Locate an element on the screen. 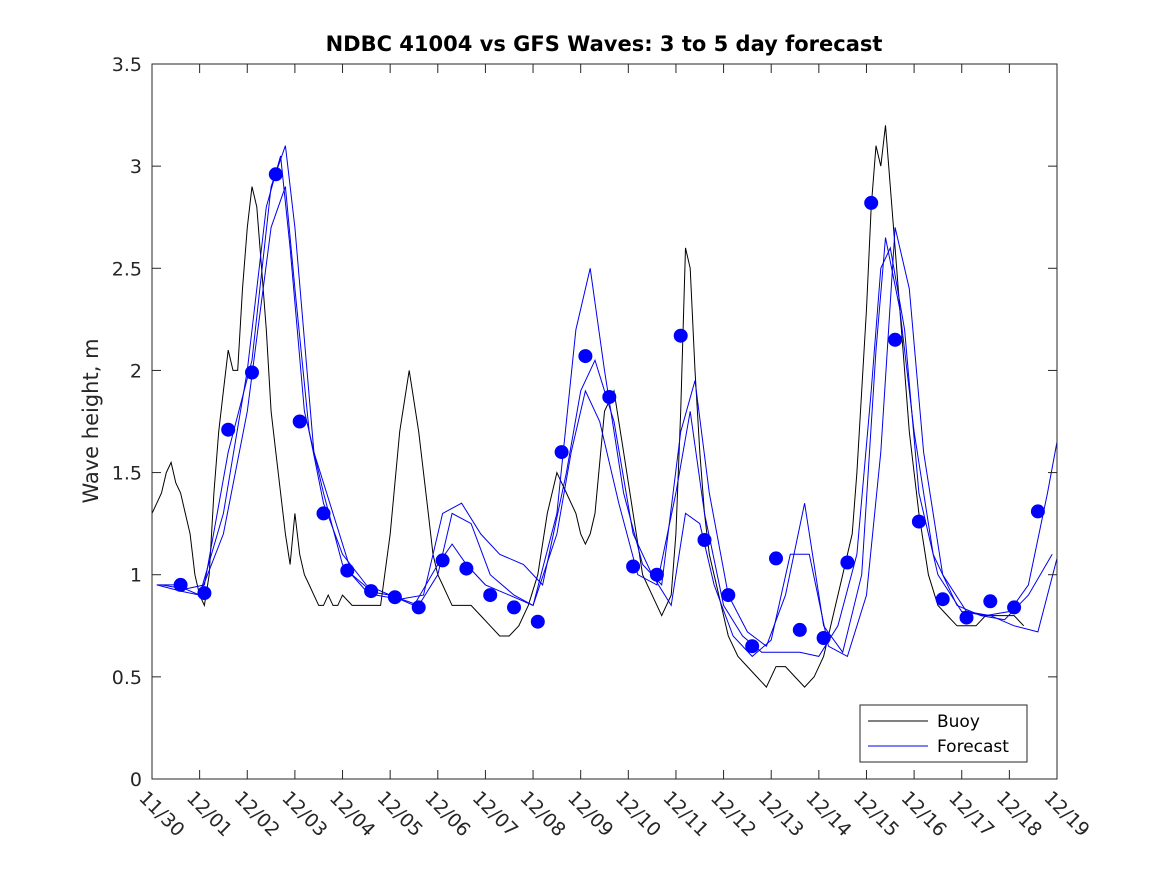 This screenshot has width=1167, height=875. y-tick-label: 2 is located at coordinates (136, 371).